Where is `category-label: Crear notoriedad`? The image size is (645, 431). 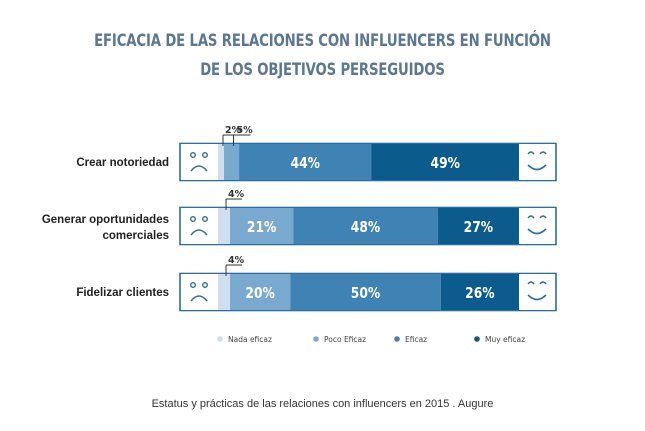
category-label: Crear notoriedad is located at coordinates (122, 163).